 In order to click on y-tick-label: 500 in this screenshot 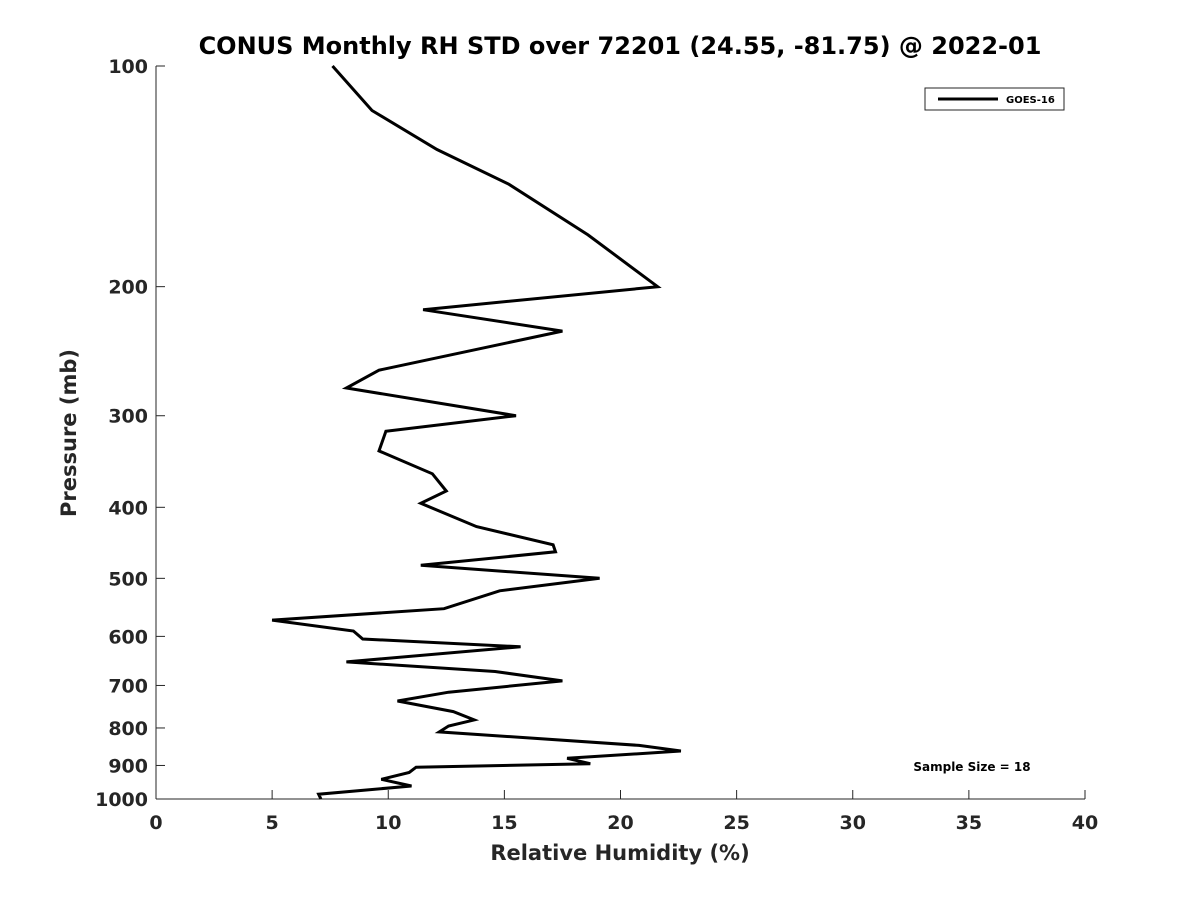, I will do `click(128, 579)`.